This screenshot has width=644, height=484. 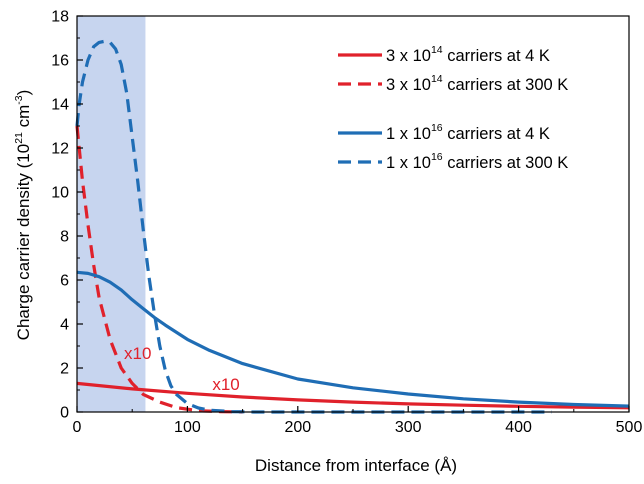 What do you see at coordinates (60, 17) in the screenshot?
I see `y-tick-label: 18` at bounding box center [60, 17].